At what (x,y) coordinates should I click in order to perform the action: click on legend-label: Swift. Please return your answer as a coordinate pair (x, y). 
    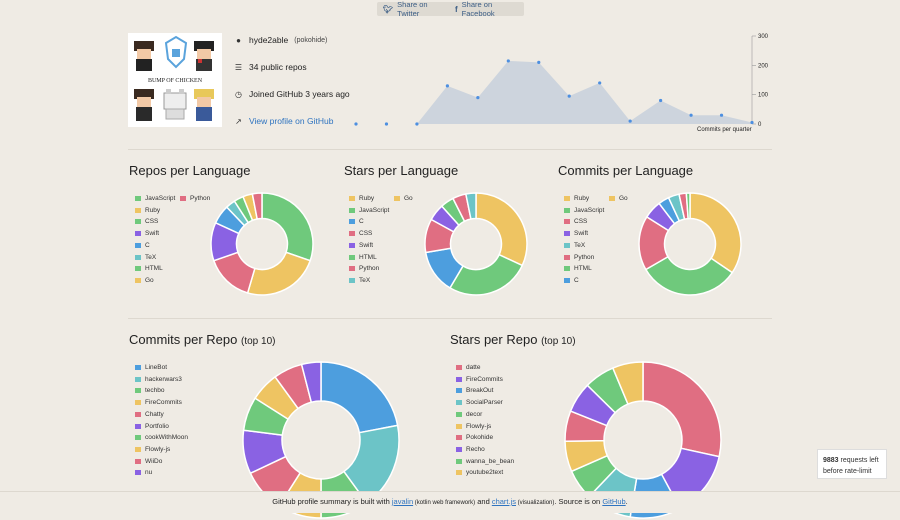
    Looking at the image, I should click on (581, 234).